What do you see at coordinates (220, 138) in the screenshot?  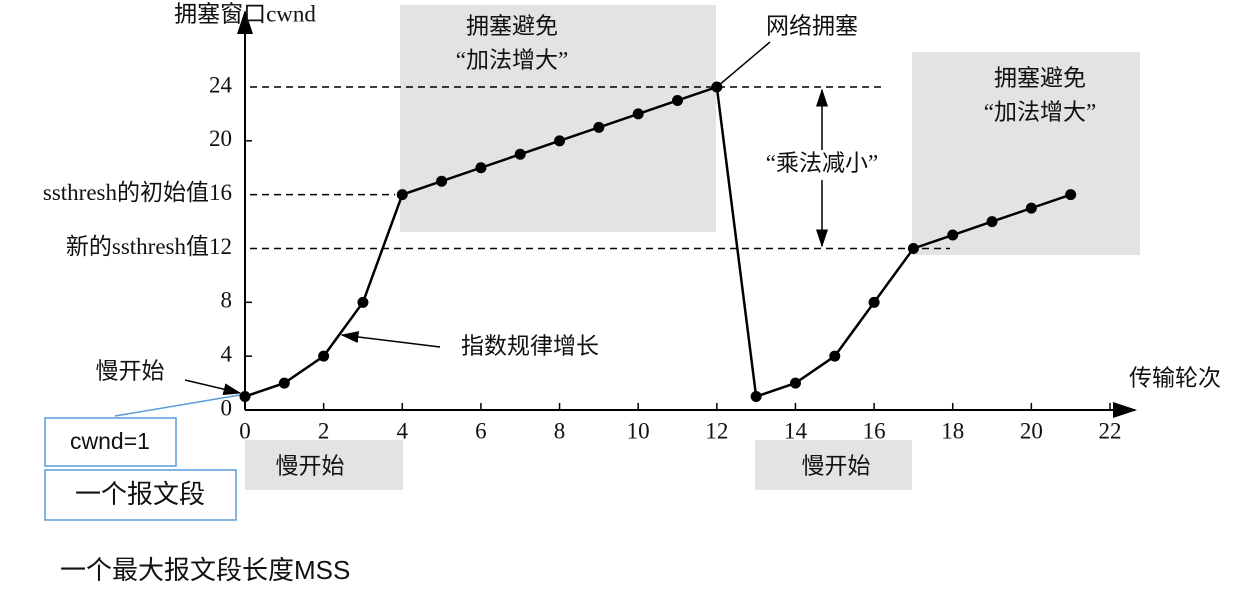 I see `y-tick-label: 20` at bounding box center [220, 138].